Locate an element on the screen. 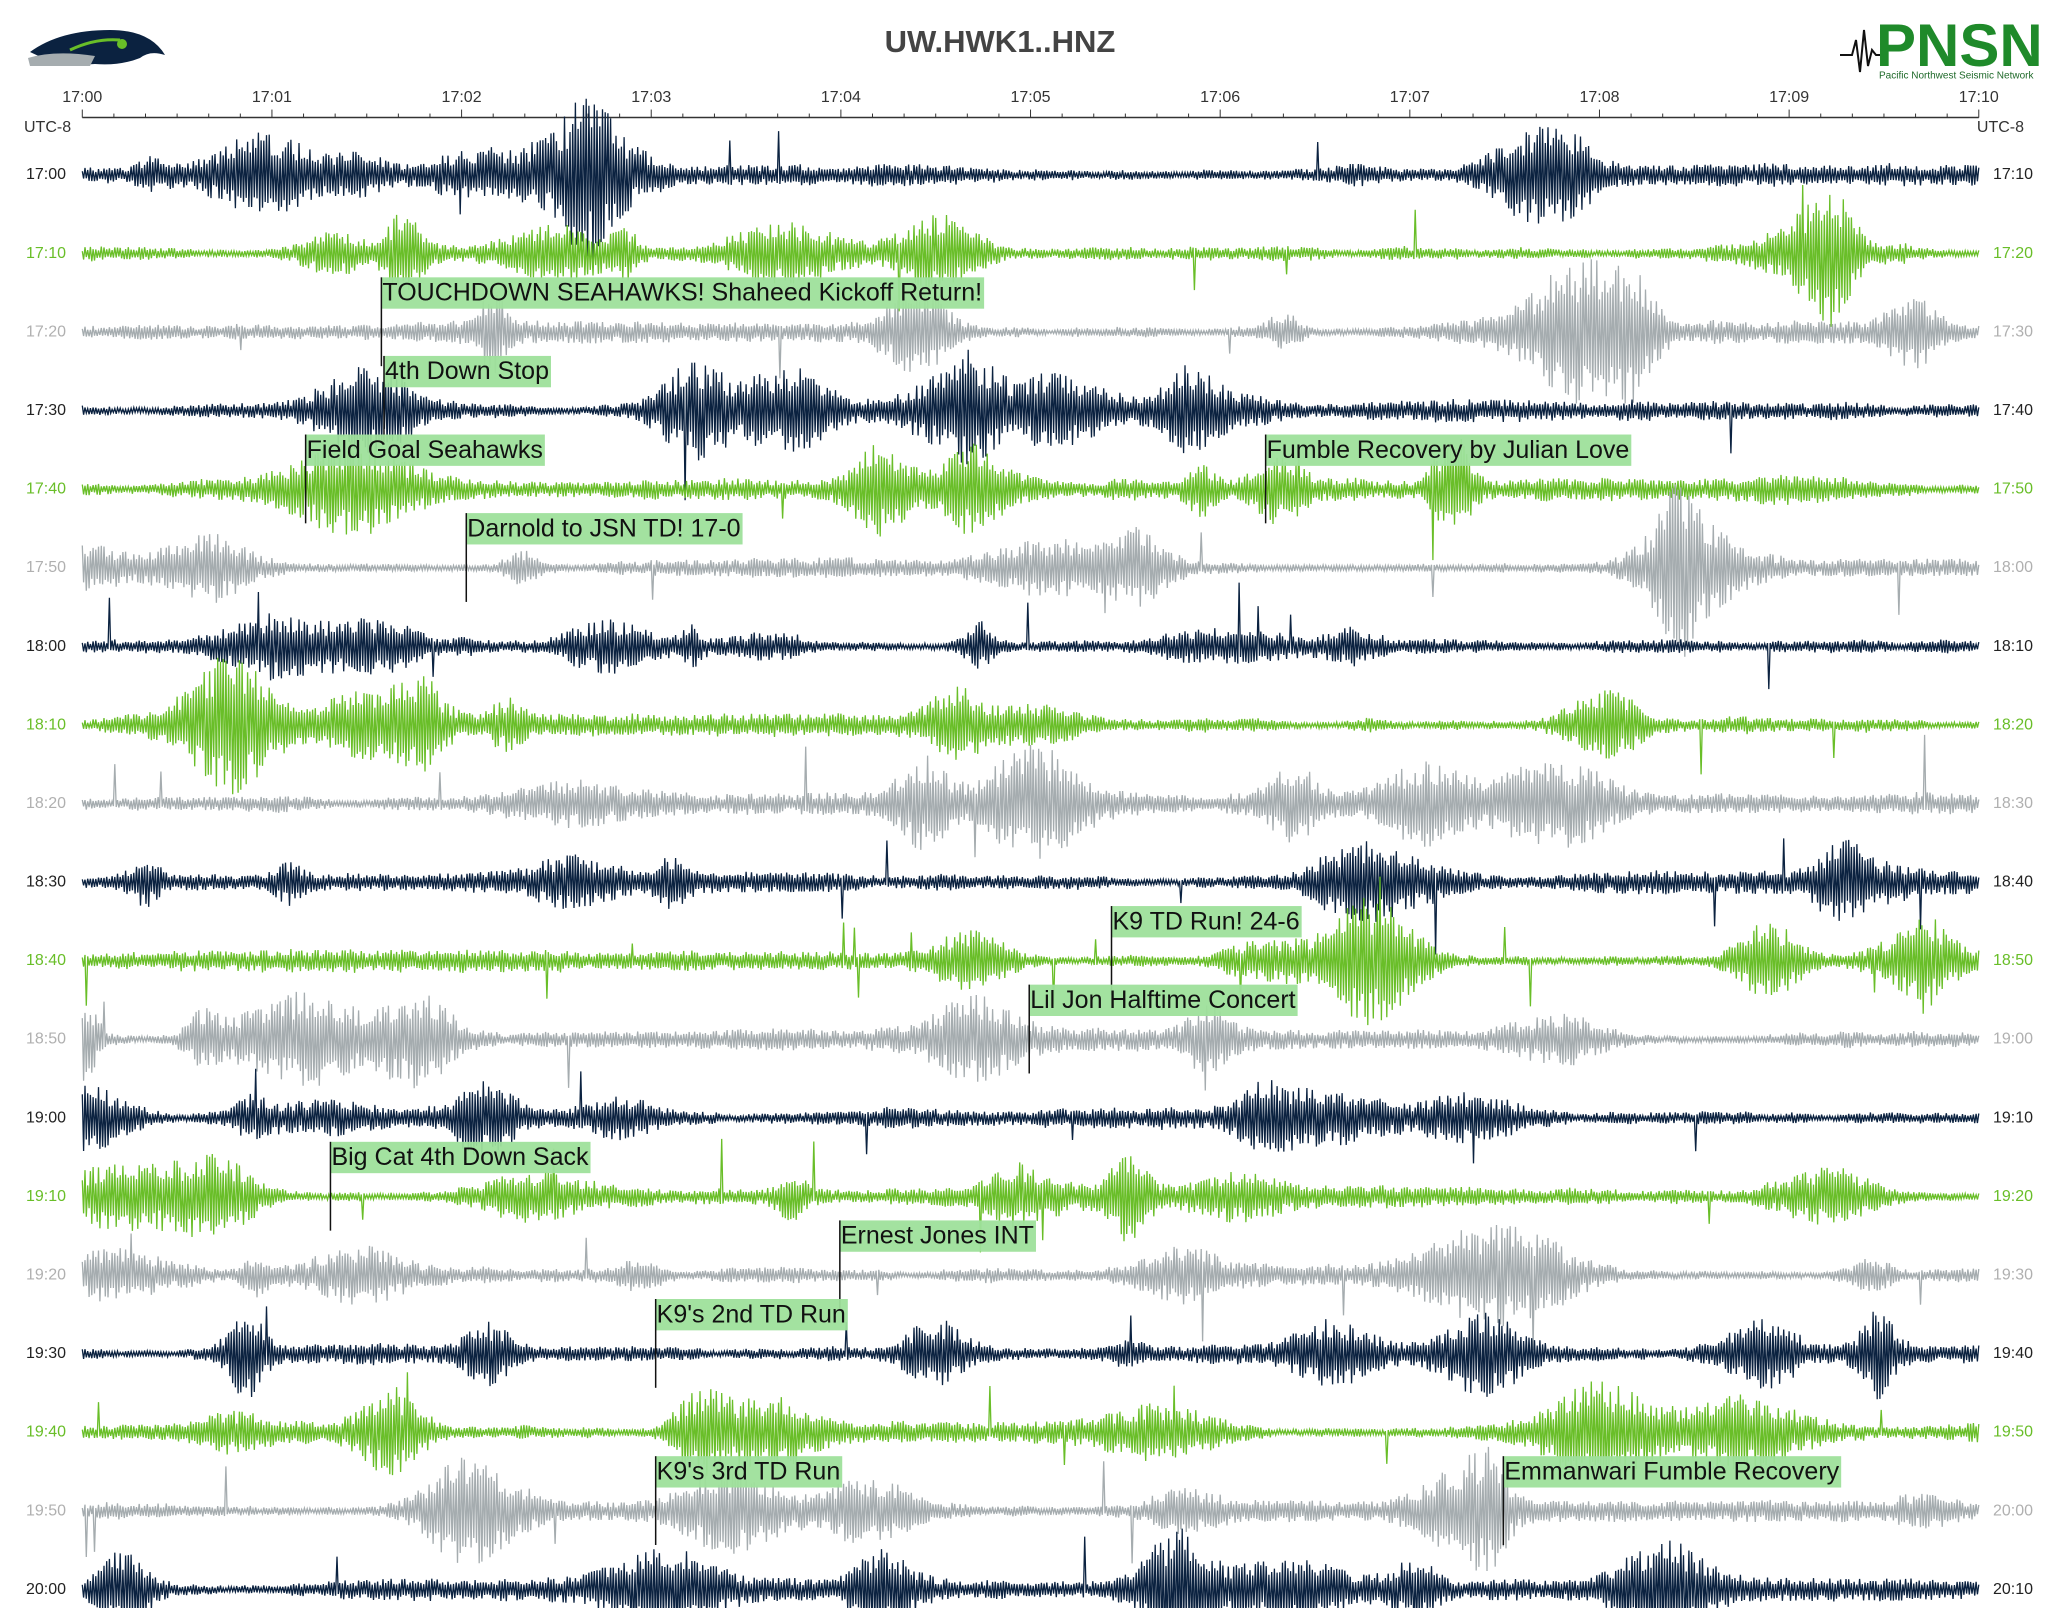 The image size is (2048, 1608). row-time-right: 18:20 is located at coordinates (2013, 724).